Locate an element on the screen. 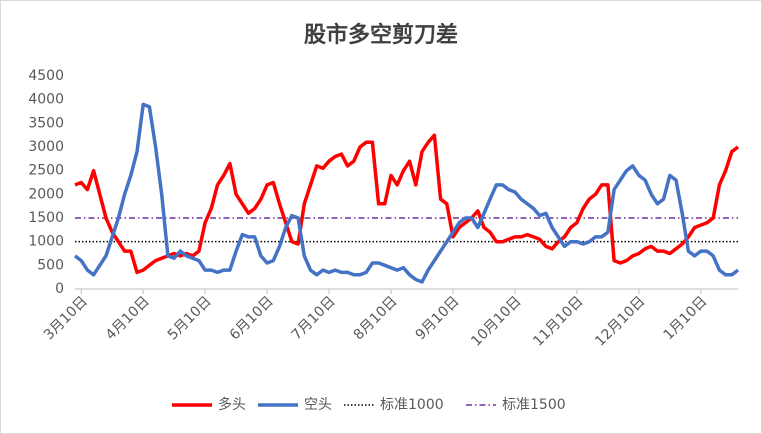 This screenshot has height=434, width=762. y-tick-label: 4000 is located at coordinates (46, 100).